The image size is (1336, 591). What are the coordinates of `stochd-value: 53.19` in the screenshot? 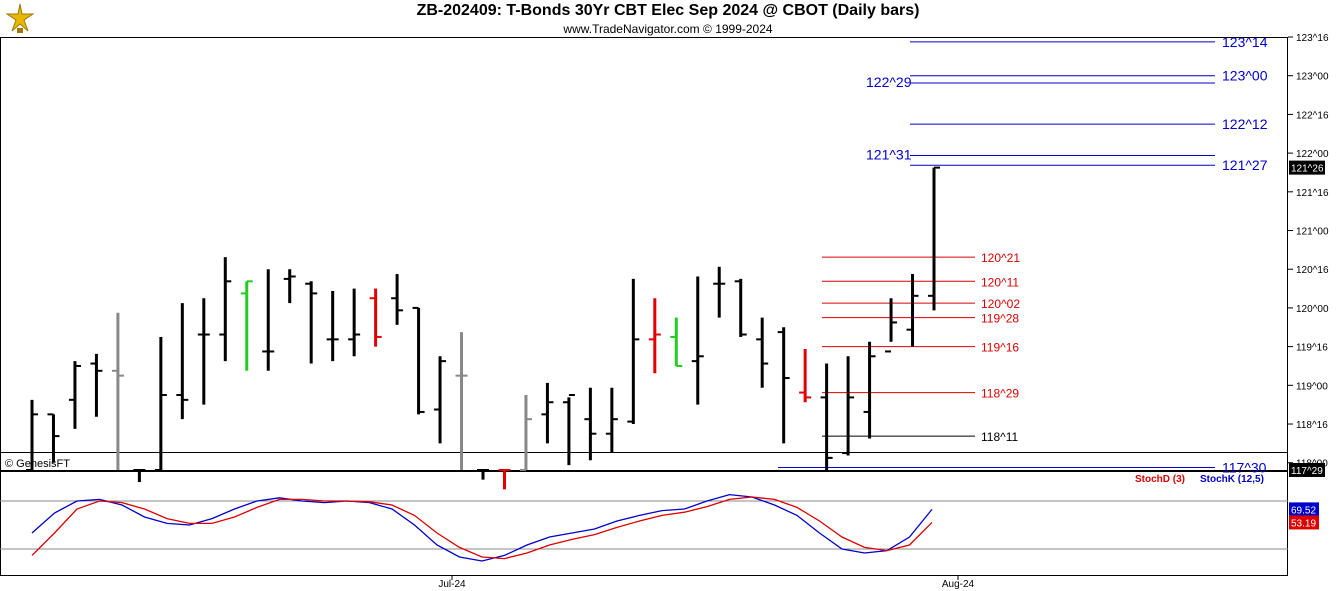 It's located at (1303, 523).